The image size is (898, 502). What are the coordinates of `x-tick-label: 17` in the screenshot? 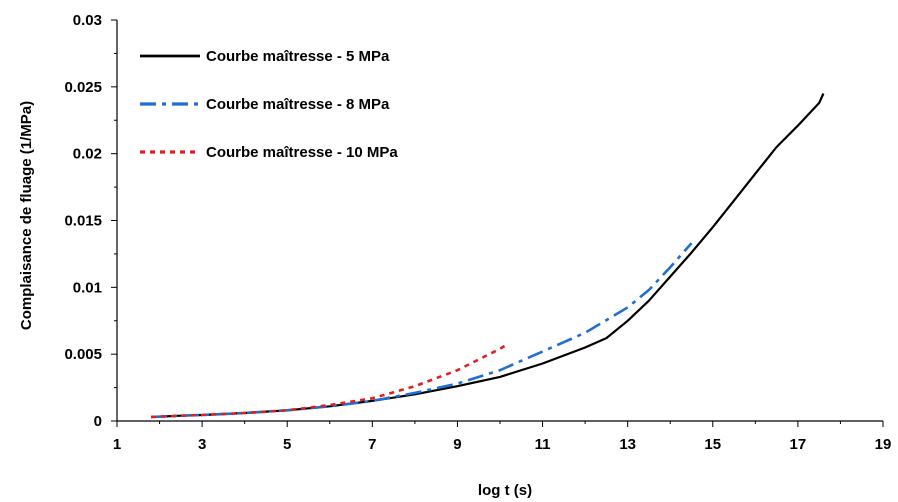 It's located at (798, 444).